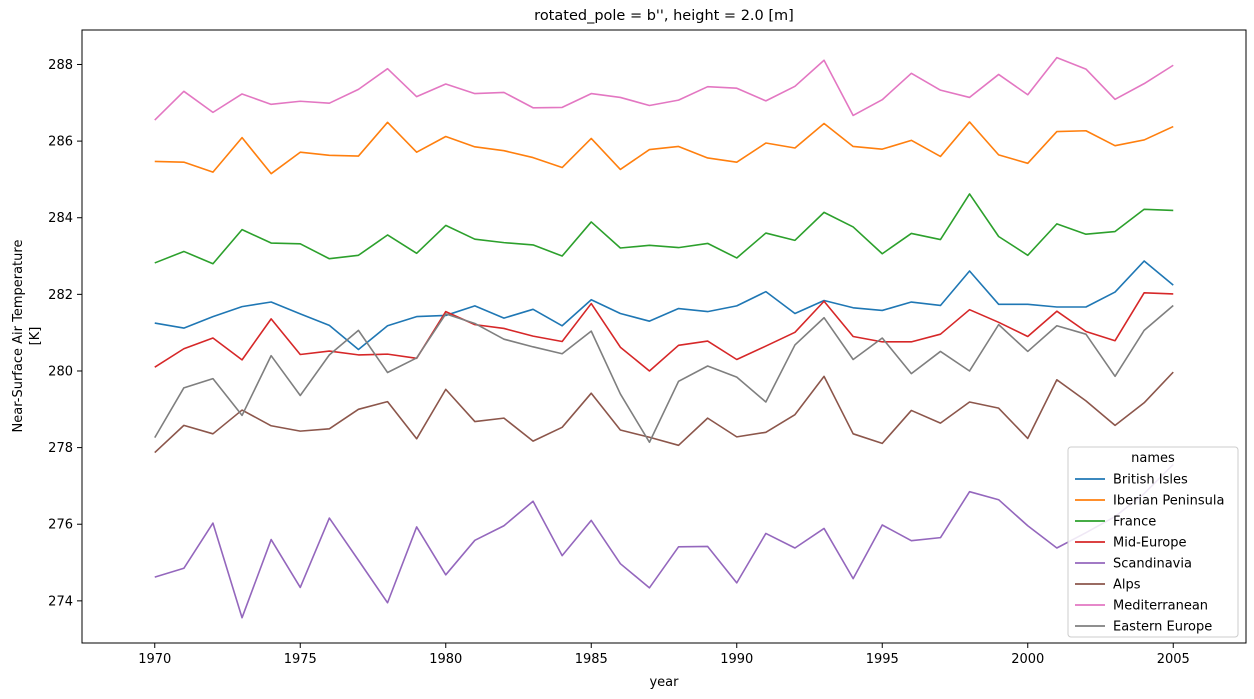 Image resolution: width=1254 pixels, height=699 pixels. What do you see at coordinates (445, 659) in the screenshot?
I see `x-tick-label-2: 1980` at bounding box center [445, 659].